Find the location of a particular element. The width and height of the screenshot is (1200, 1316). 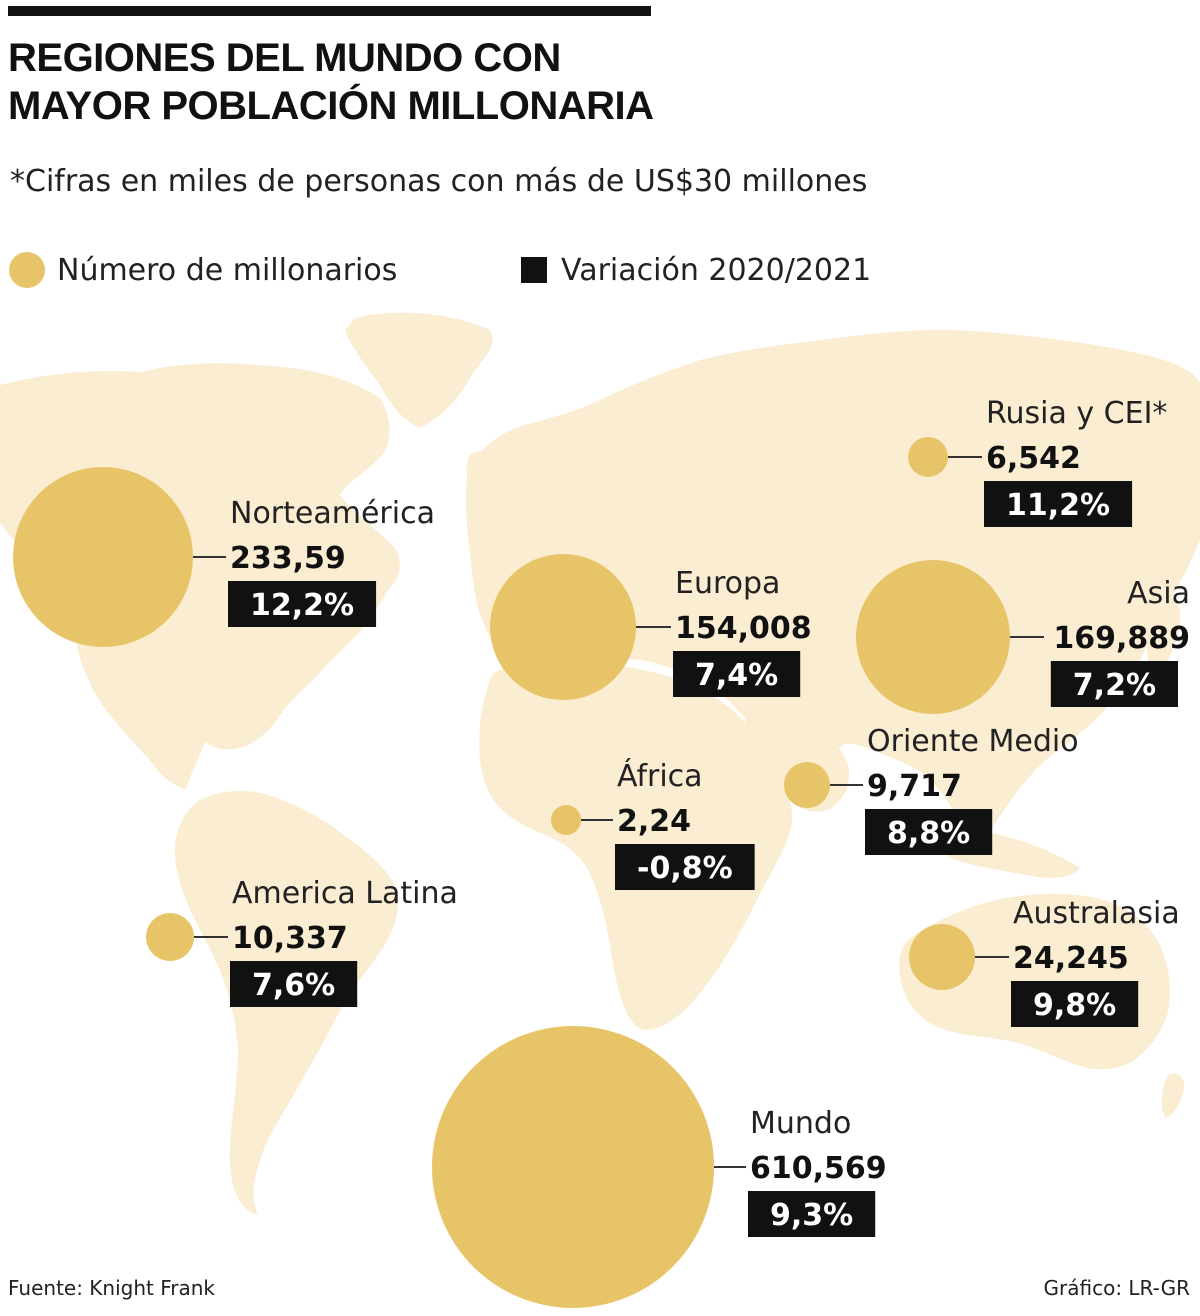

title-line-1: REGIONES DEL MUNDO CON is located at coordinates (284, 58).